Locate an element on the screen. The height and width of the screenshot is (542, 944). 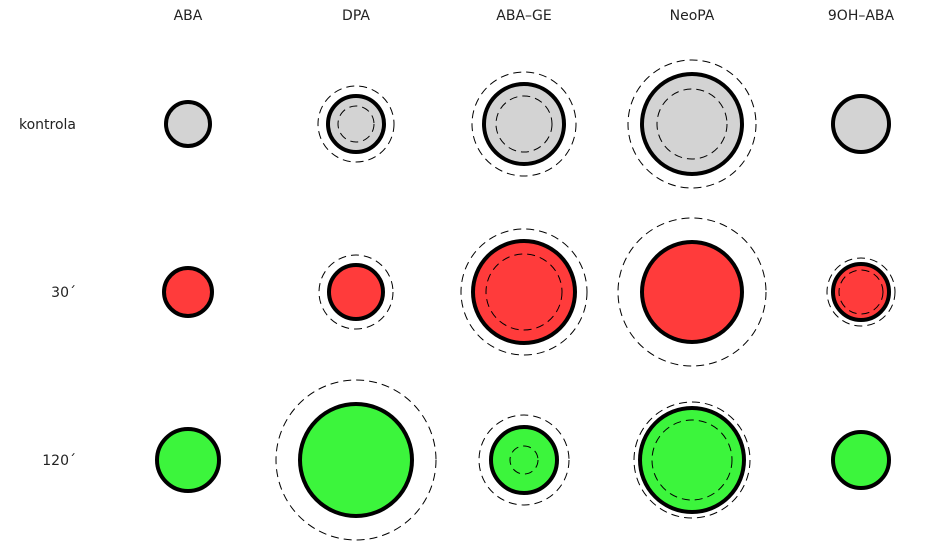
row-label: kontrola is located at coordinates (47, 125).